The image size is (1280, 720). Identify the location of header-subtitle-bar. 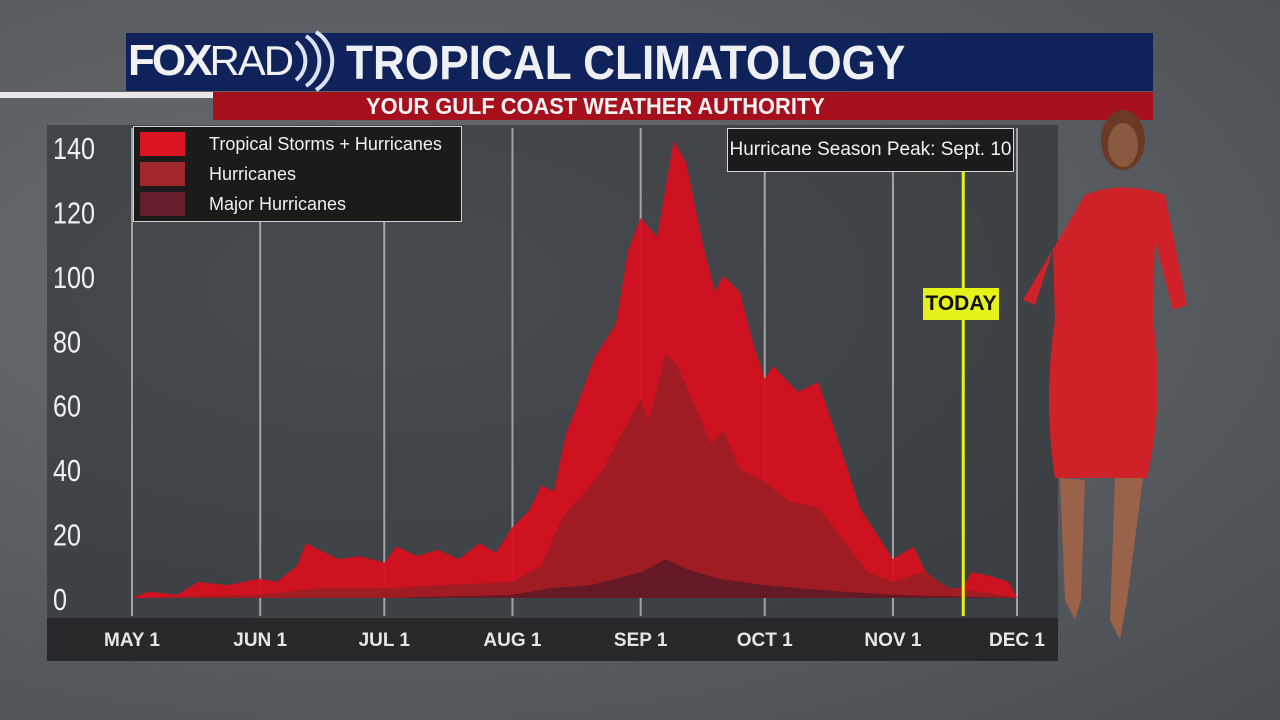
(683, 106).